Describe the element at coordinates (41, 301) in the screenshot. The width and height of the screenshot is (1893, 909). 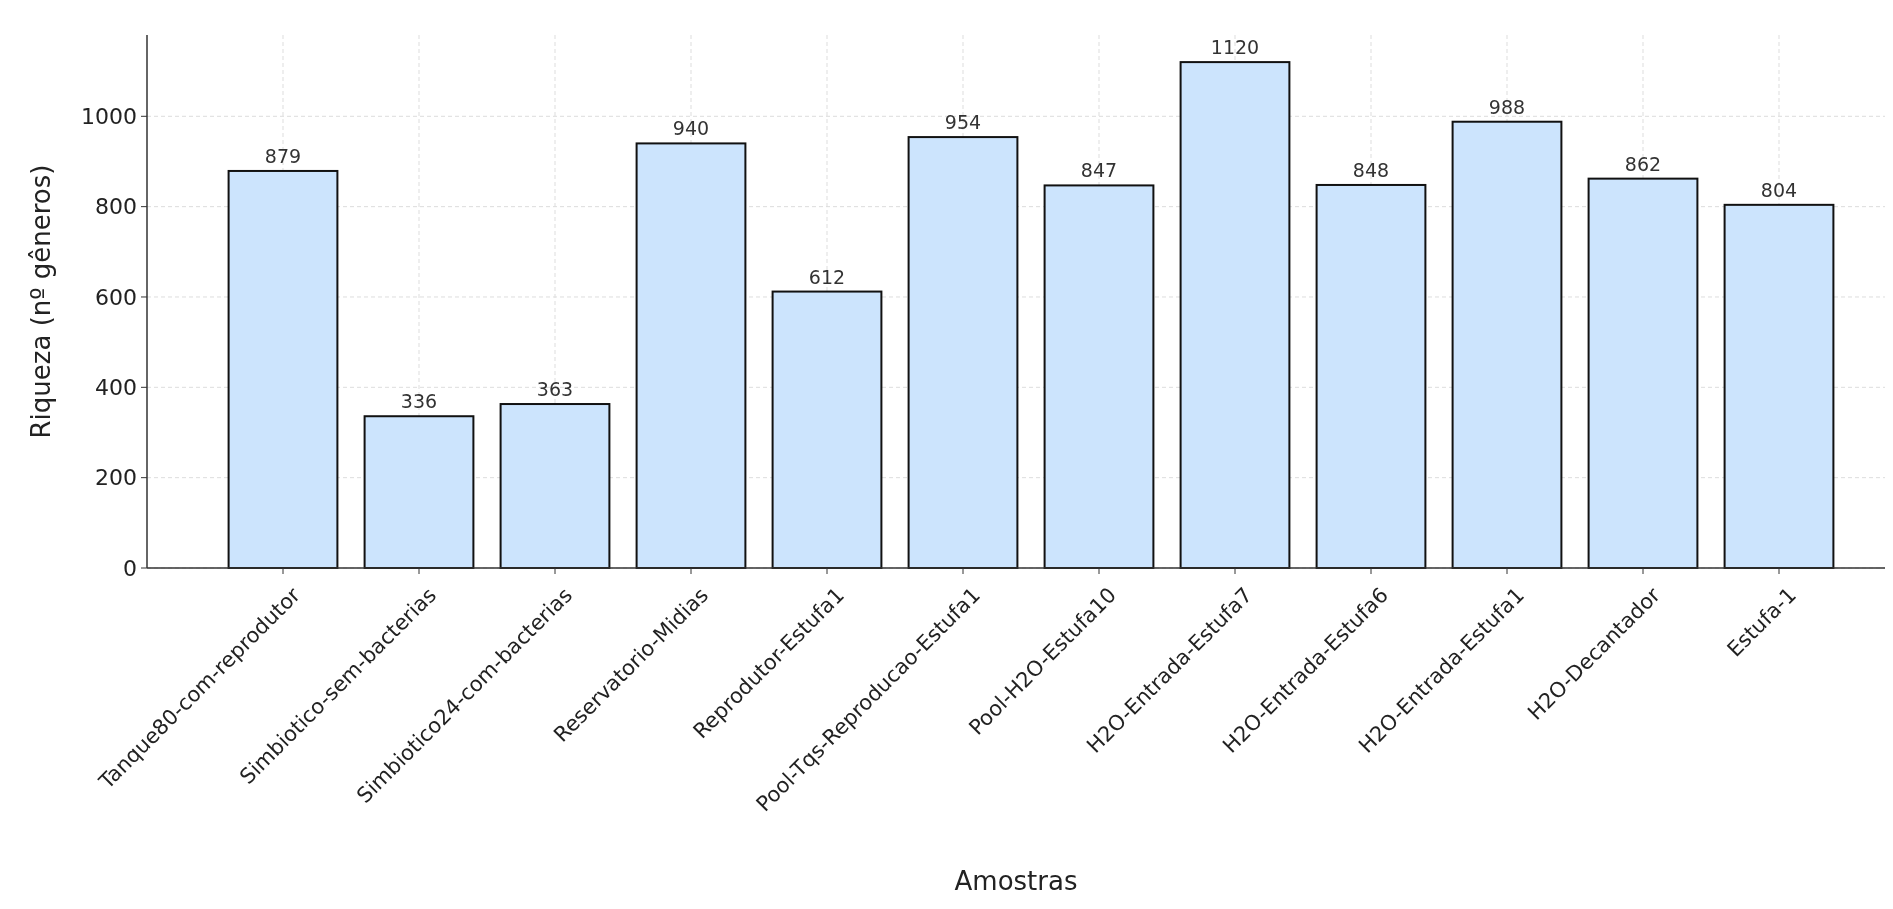
I see `y-axis-title: Riqueza (nº gêneros)` at that location.